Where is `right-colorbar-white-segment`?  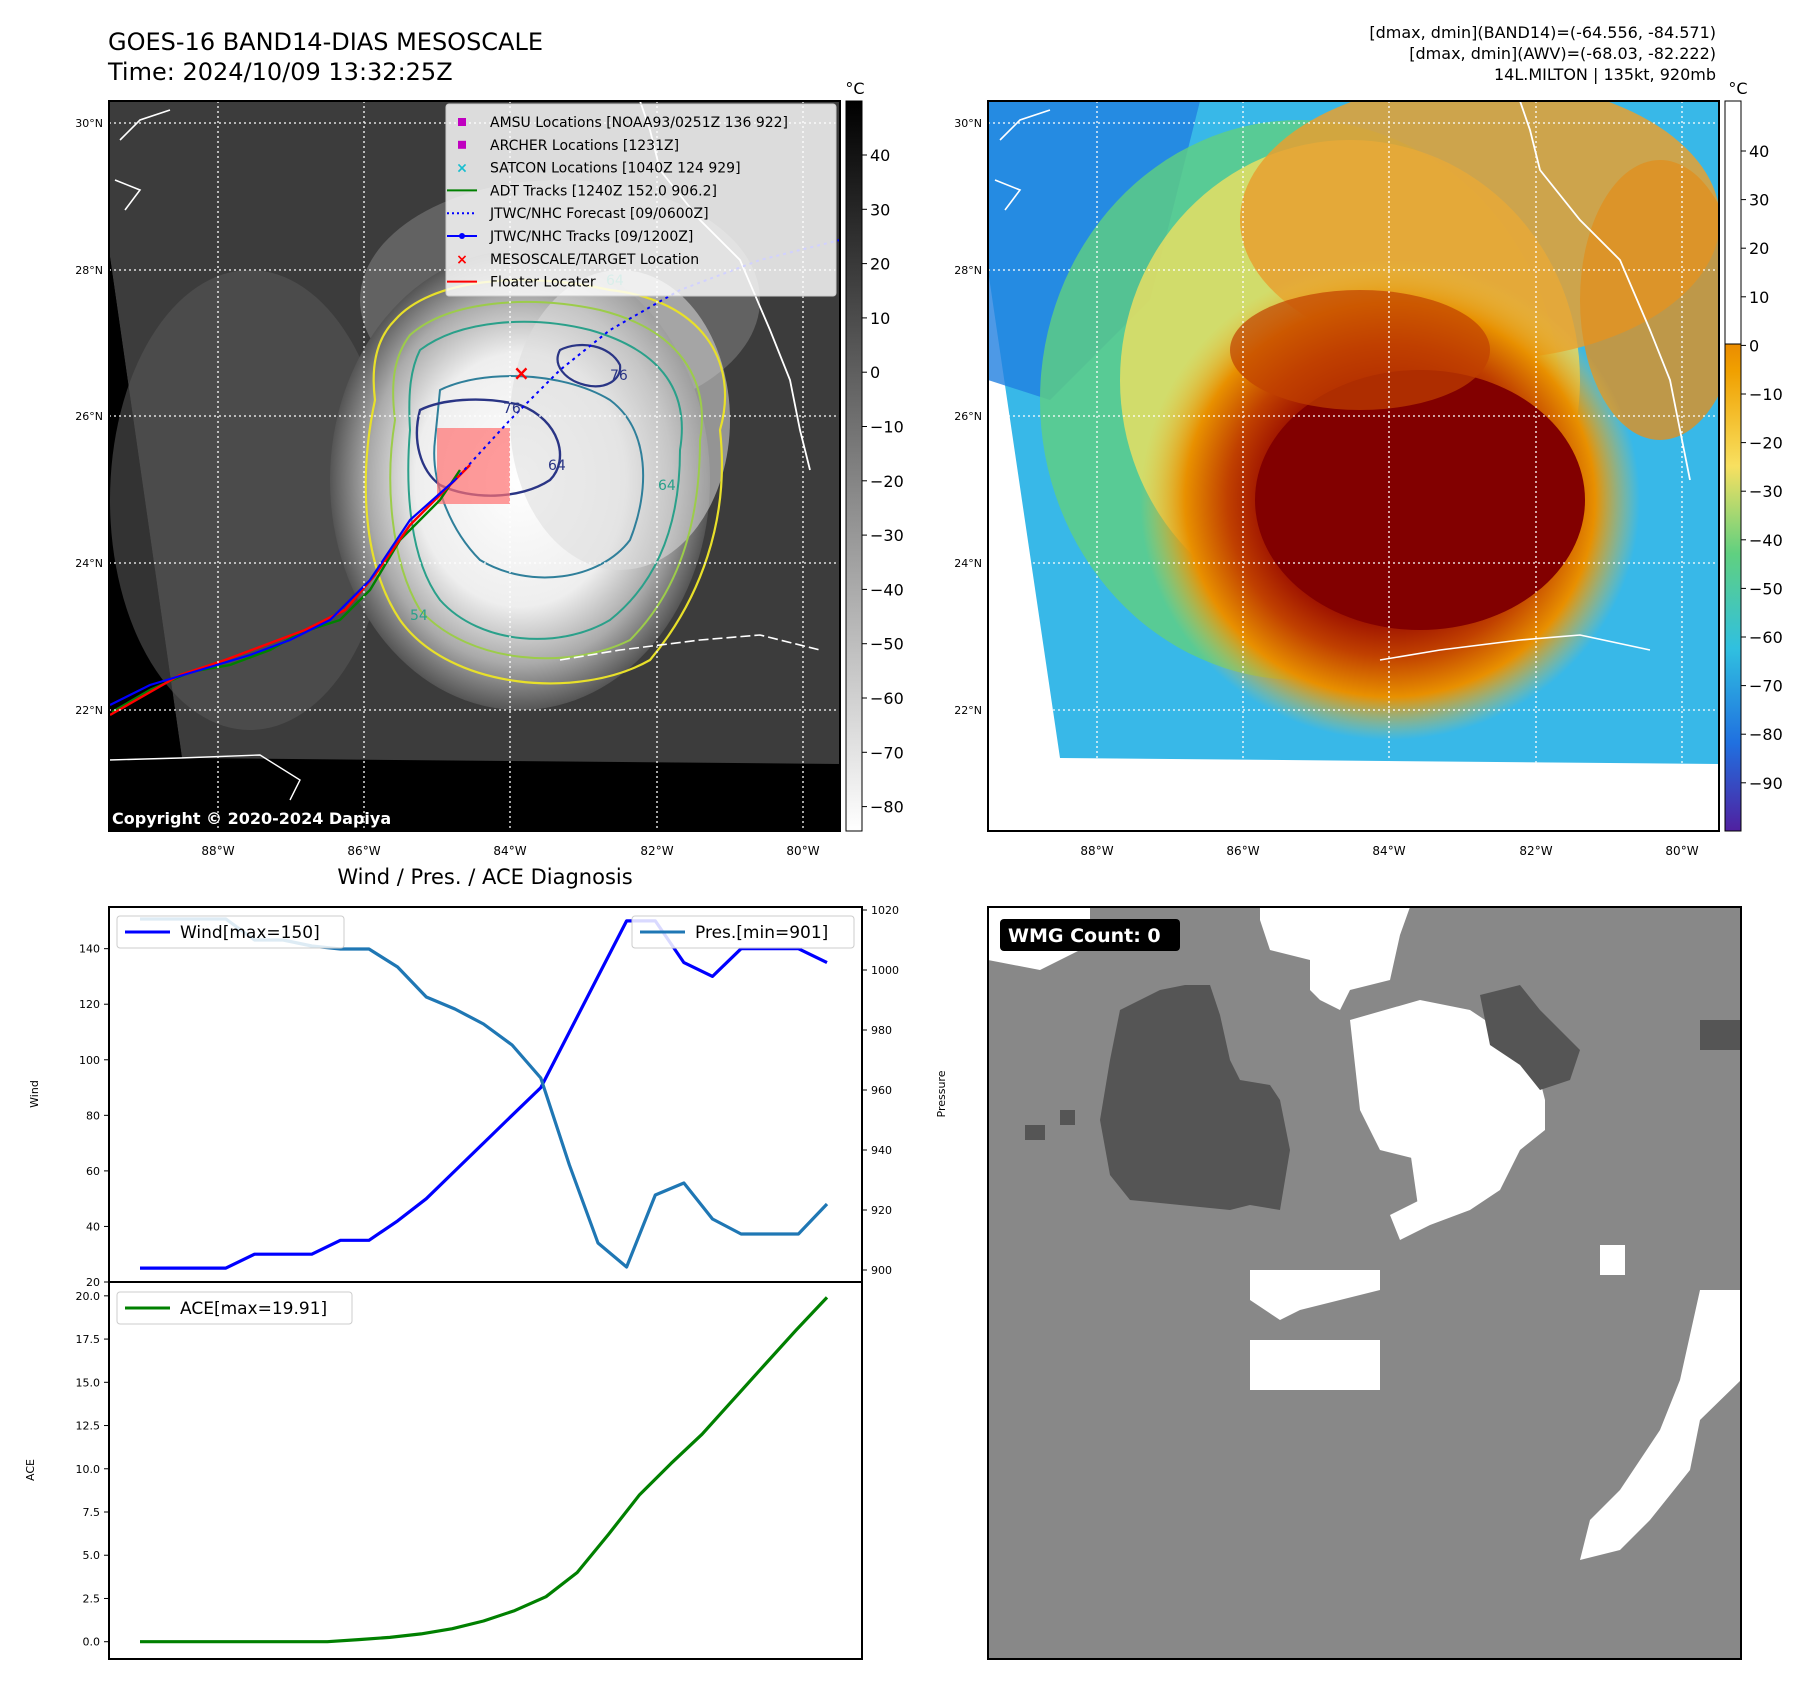
right-colorbar-white-segment is located at coordinates (1733, 222).